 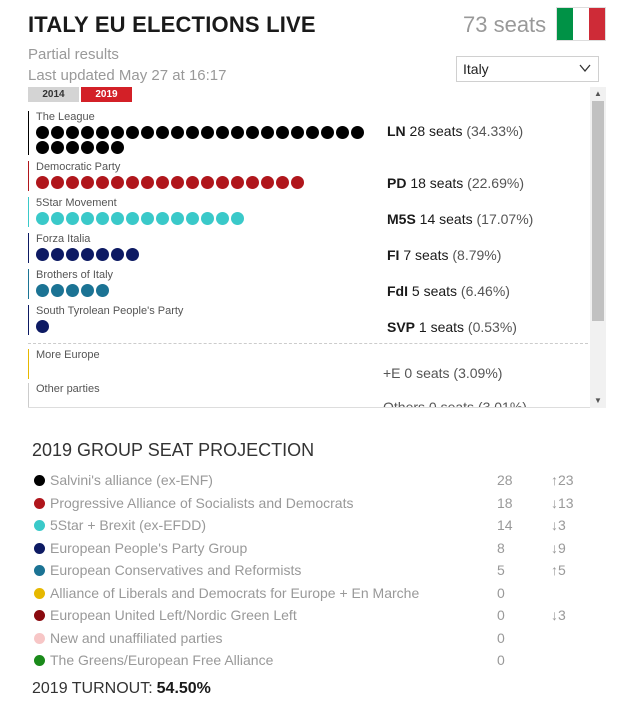 I want to click on group-row: The Greens/European Free Alliance 0, so click(x=312, y=661).